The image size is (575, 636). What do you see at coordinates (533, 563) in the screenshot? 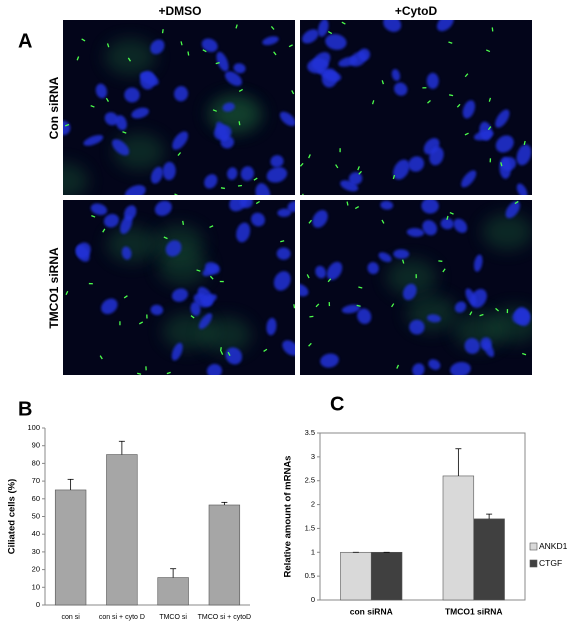
I see `legend-swatch` at bounding box center [533, 563].